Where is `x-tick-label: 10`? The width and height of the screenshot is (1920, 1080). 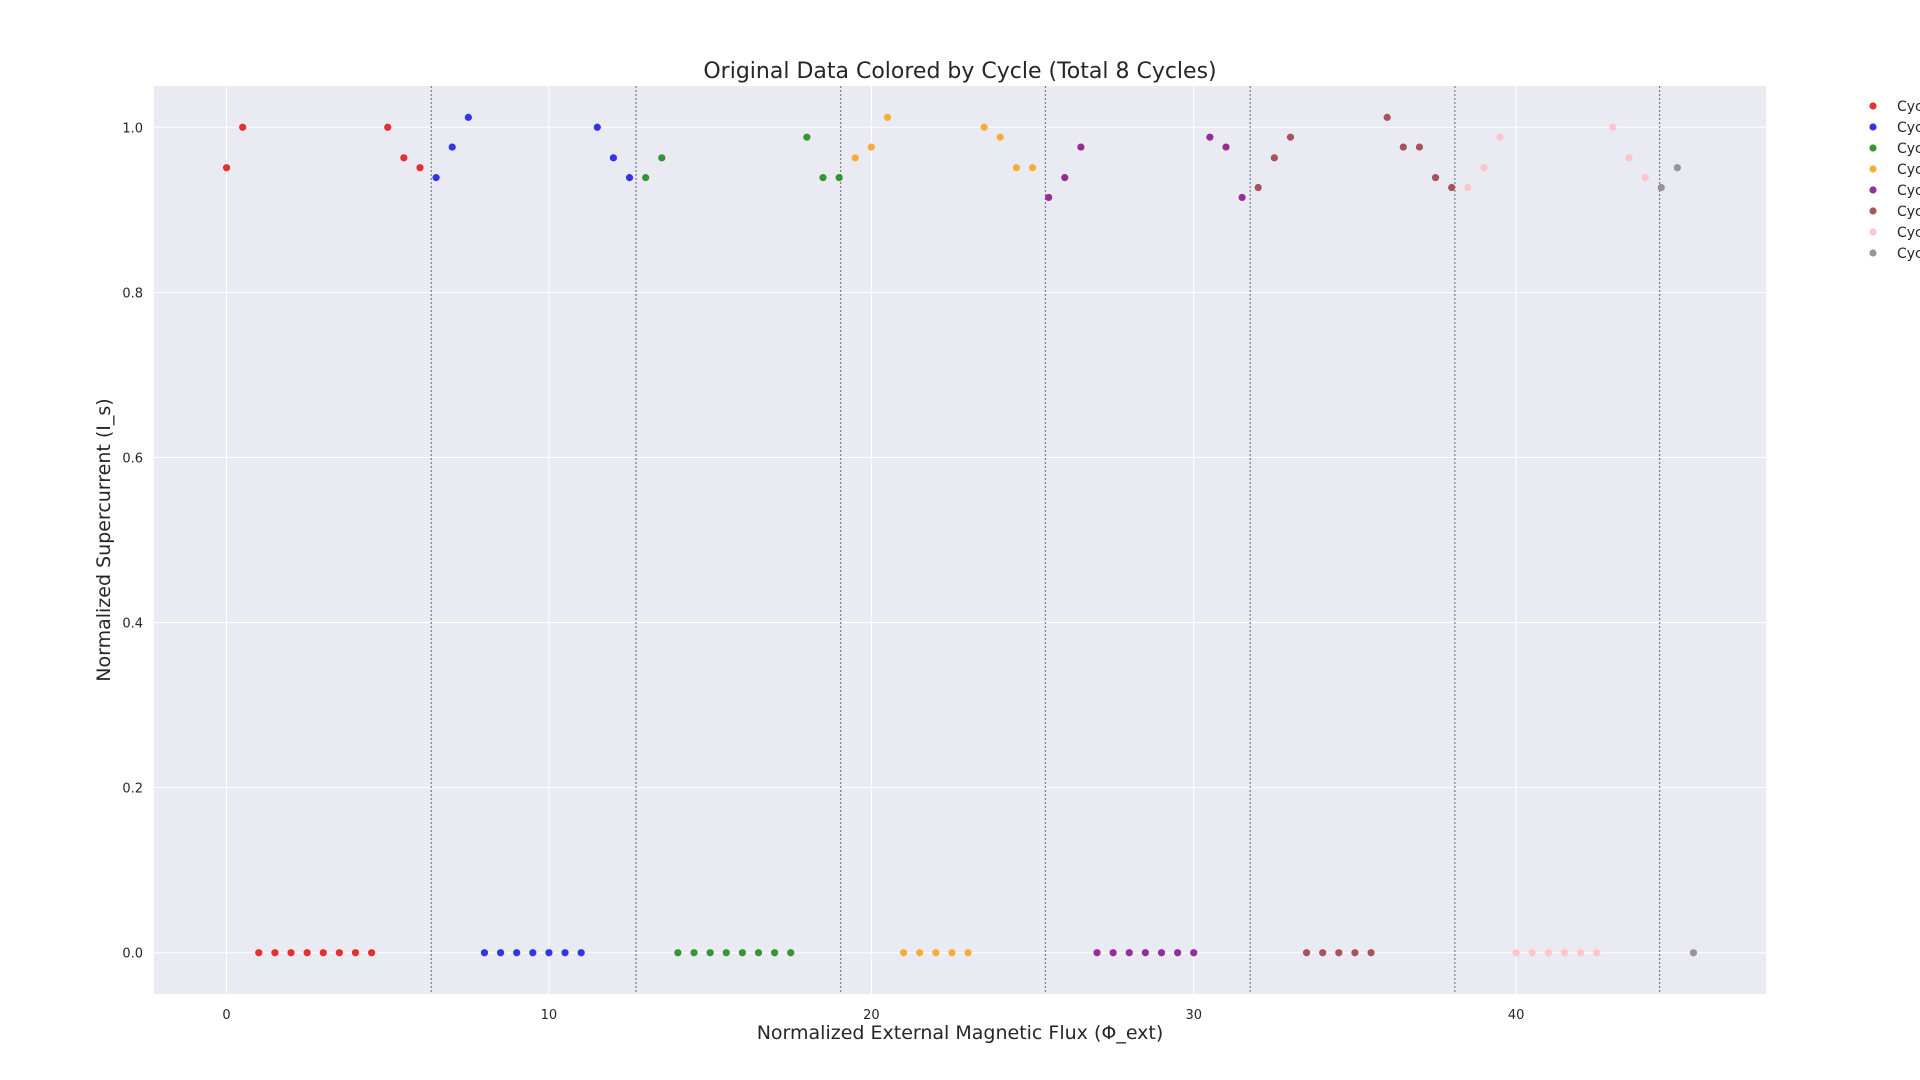 x-tick-label: 10 is located at coordinates (549, 1015).